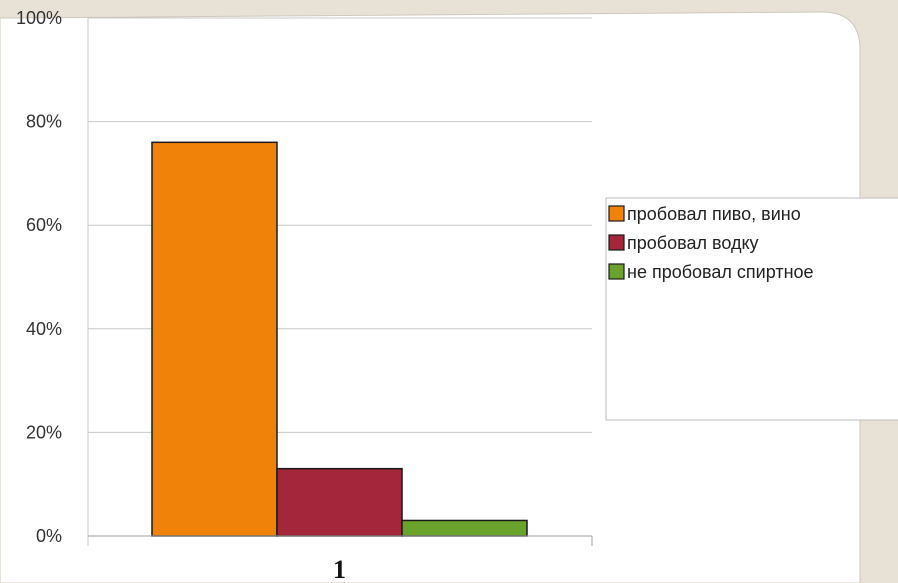 The width and height of the screenshot is (898, 583). I want to click on x-tick-label: 1, so click(339, 569).